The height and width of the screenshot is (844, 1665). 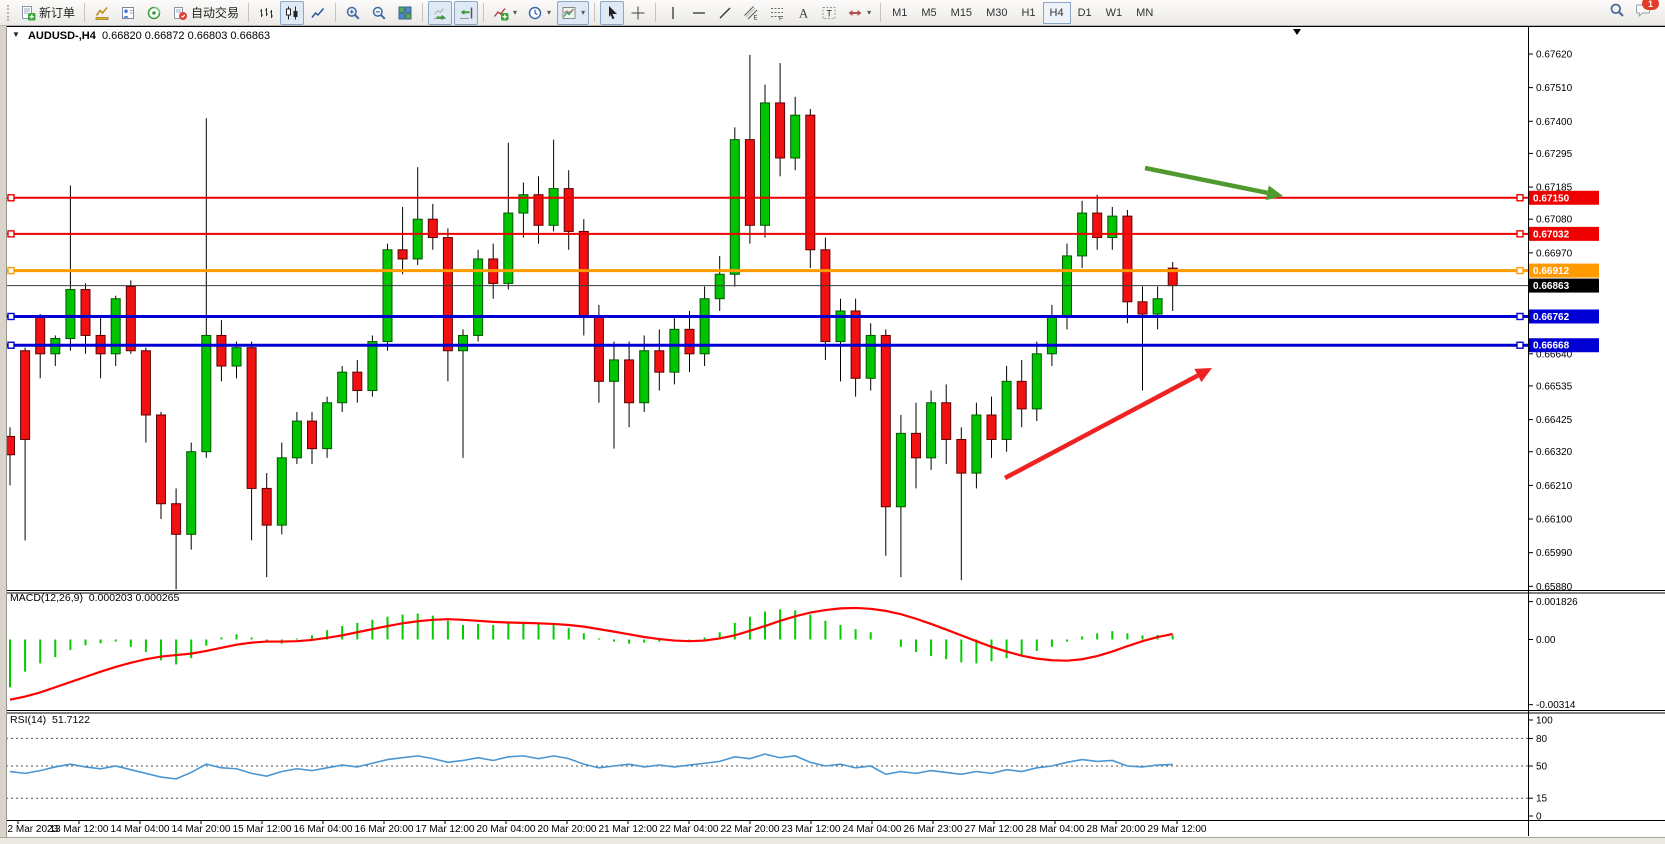 I want to click on price-tick-label: 0.67080, so click(x=1554, y=220).